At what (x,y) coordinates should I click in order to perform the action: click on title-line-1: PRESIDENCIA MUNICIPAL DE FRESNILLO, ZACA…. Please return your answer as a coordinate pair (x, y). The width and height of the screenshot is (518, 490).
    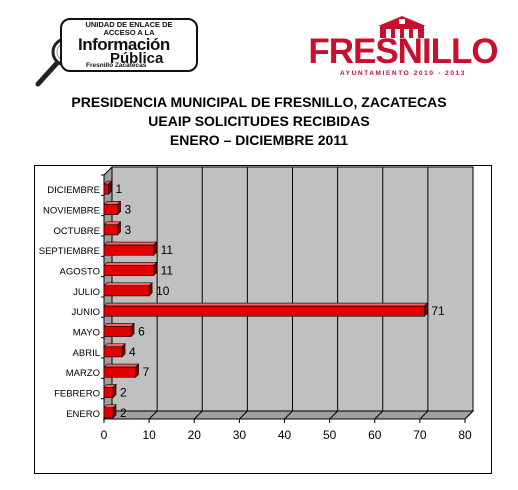
    Looking at the image, I should click on (259, 102).